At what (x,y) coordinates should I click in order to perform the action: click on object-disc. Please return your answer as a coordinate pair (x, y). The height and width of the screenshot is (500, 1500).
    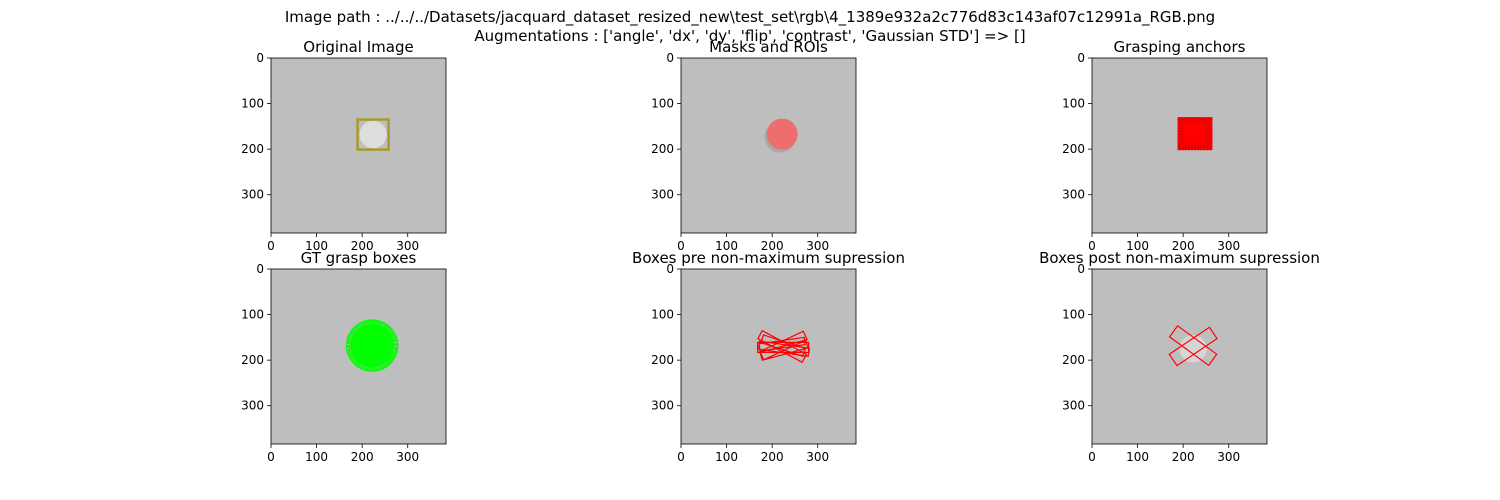
    Looking at the image, I should click on (373, 134).